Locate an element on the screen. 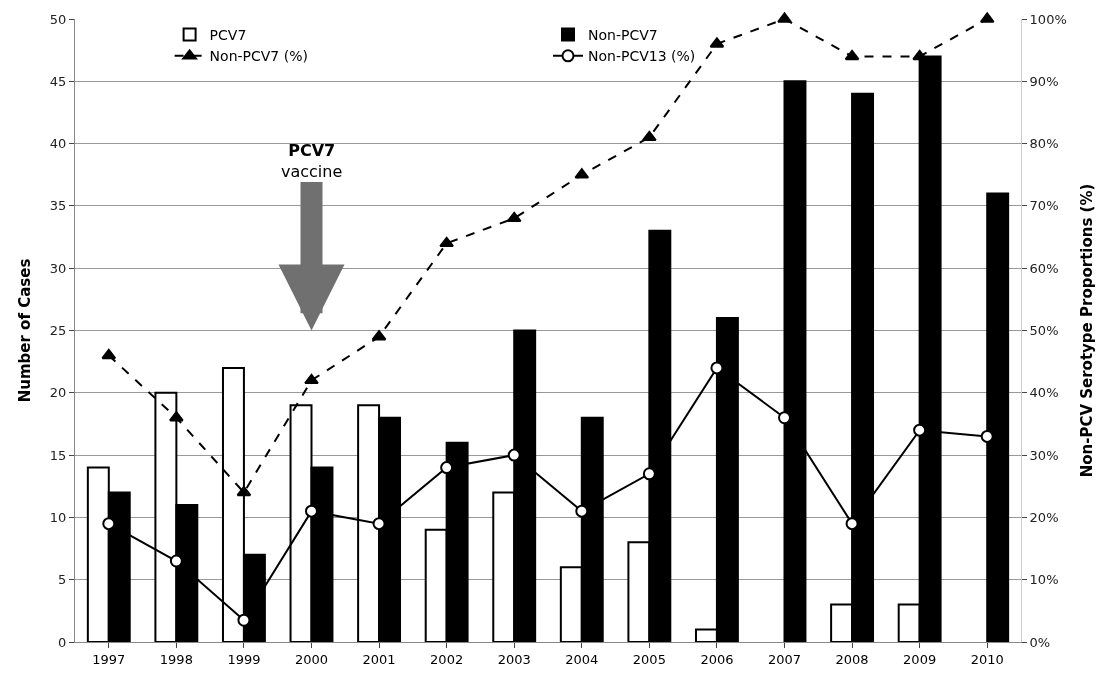 This screenshot has height=682, width=1116. y2-tick-label: 60% is located at coordinates (1044, 268).